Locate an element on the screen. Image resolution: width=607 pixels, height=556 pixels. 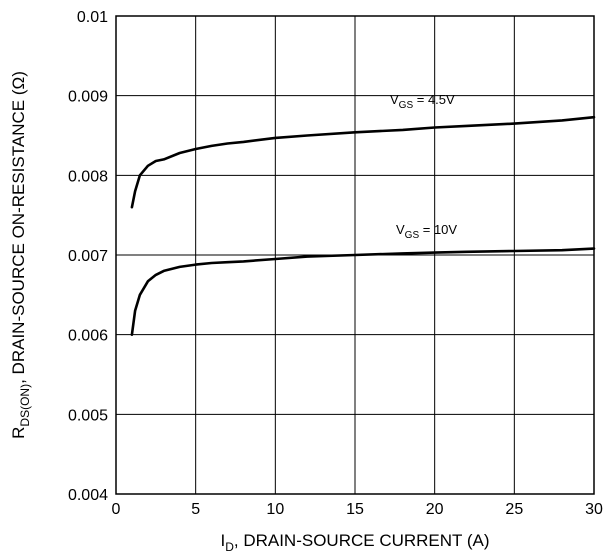
y-tick-label: 0.006 is located at coordinates (88, 336).